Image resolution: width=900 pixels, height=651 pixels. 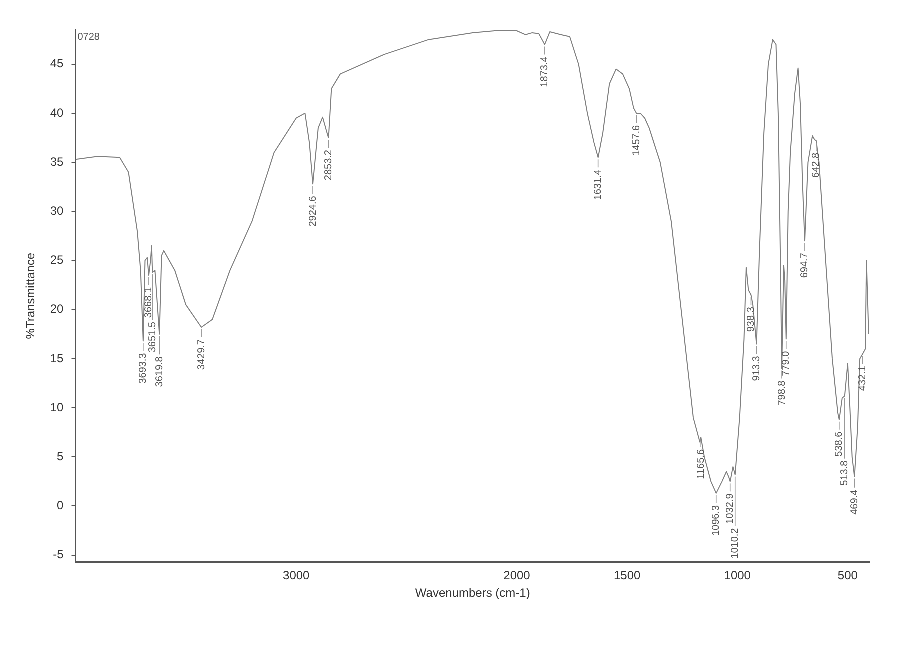 What do you see at coordinates (57, 260) in the screenshot?
I see `y-tick-label: 25` at bounding box center [57, 260].